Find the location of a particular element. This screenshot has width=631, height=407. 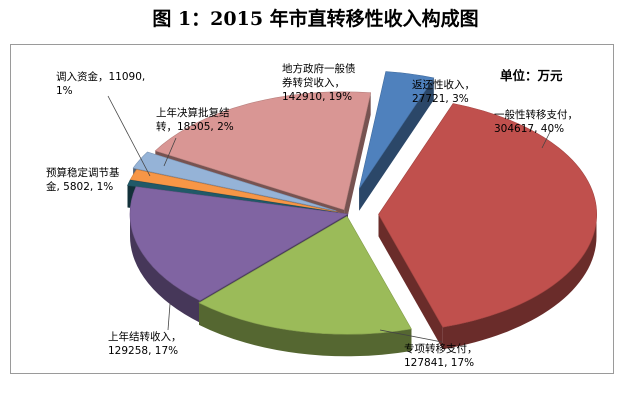

slice-label-line: 27721, 3% is located at coordinates (440, 99).